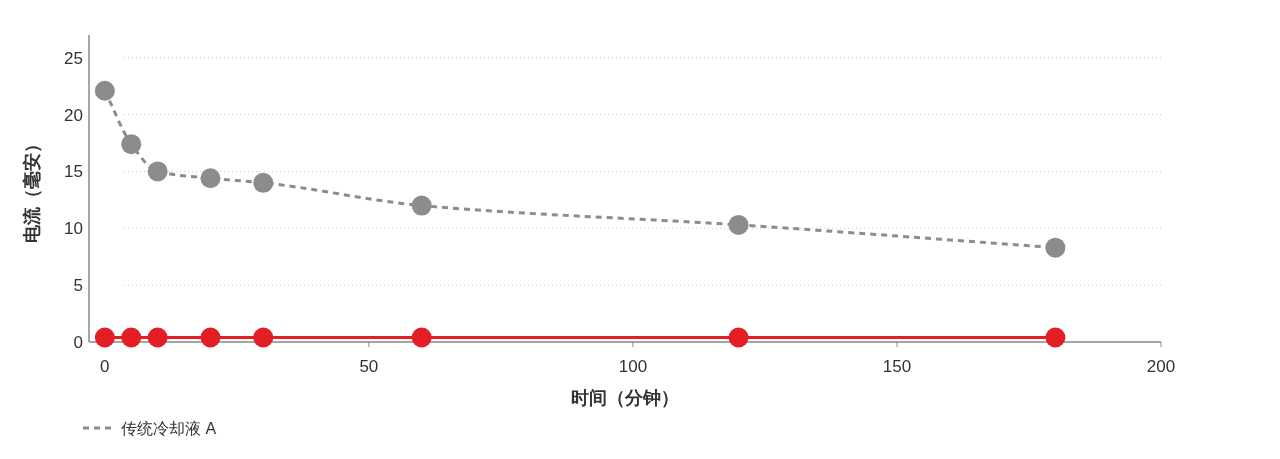 The width and height of the screenshot is (1280, 459). I want to click on x-tick-label: 100, so click(633, 366).